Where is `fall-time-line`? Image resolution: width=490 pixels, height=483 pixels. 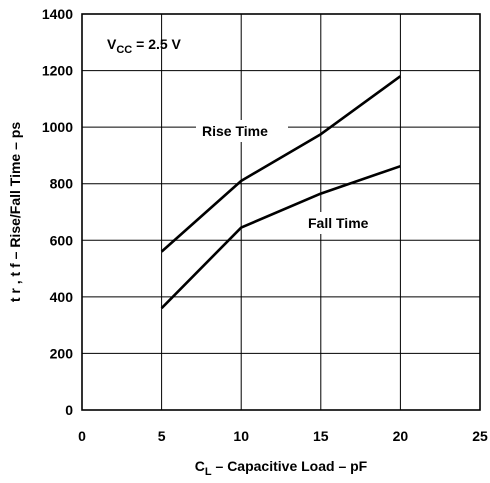
fall-time-line is located at coordinates (280, 237).